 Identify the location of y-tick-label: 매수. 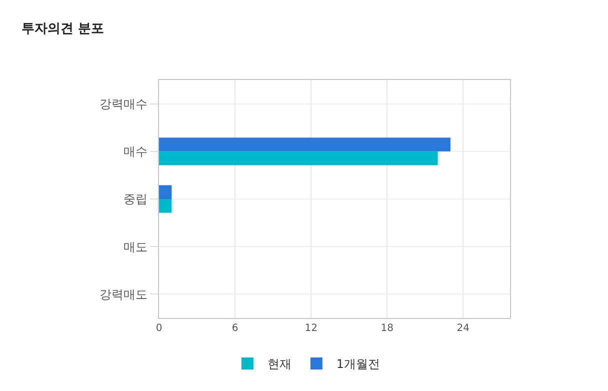
(136, 151).